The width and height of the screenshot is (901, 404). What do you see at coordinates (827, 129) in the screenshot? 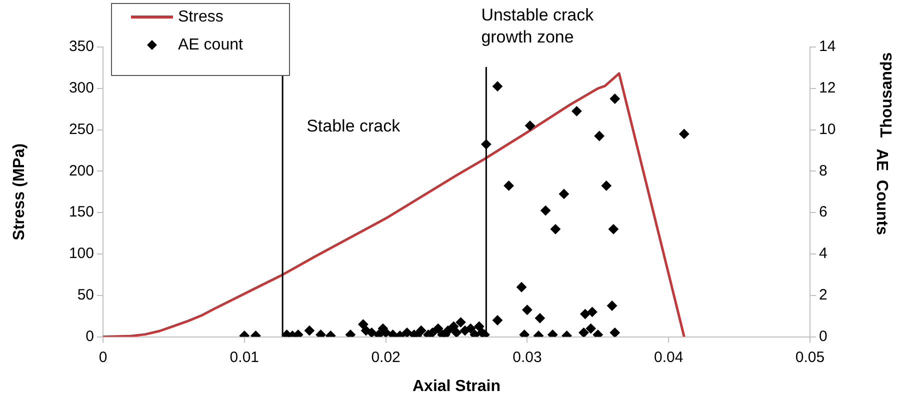
I see `y2-tick-label: 10` at bounding box center [827, 129].